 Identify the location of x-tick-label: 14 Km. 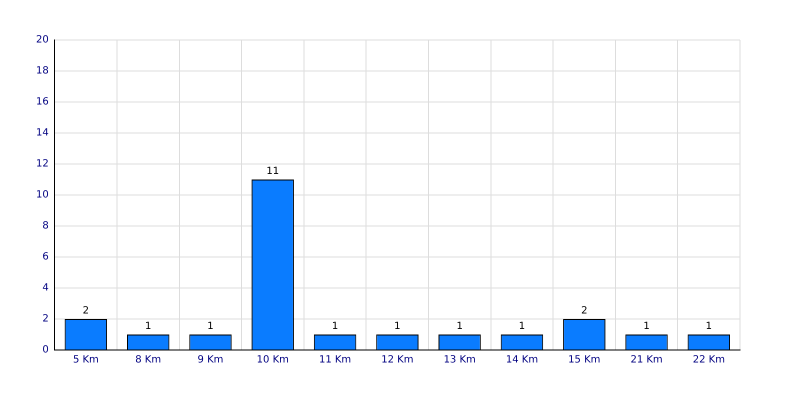
(522, 360).